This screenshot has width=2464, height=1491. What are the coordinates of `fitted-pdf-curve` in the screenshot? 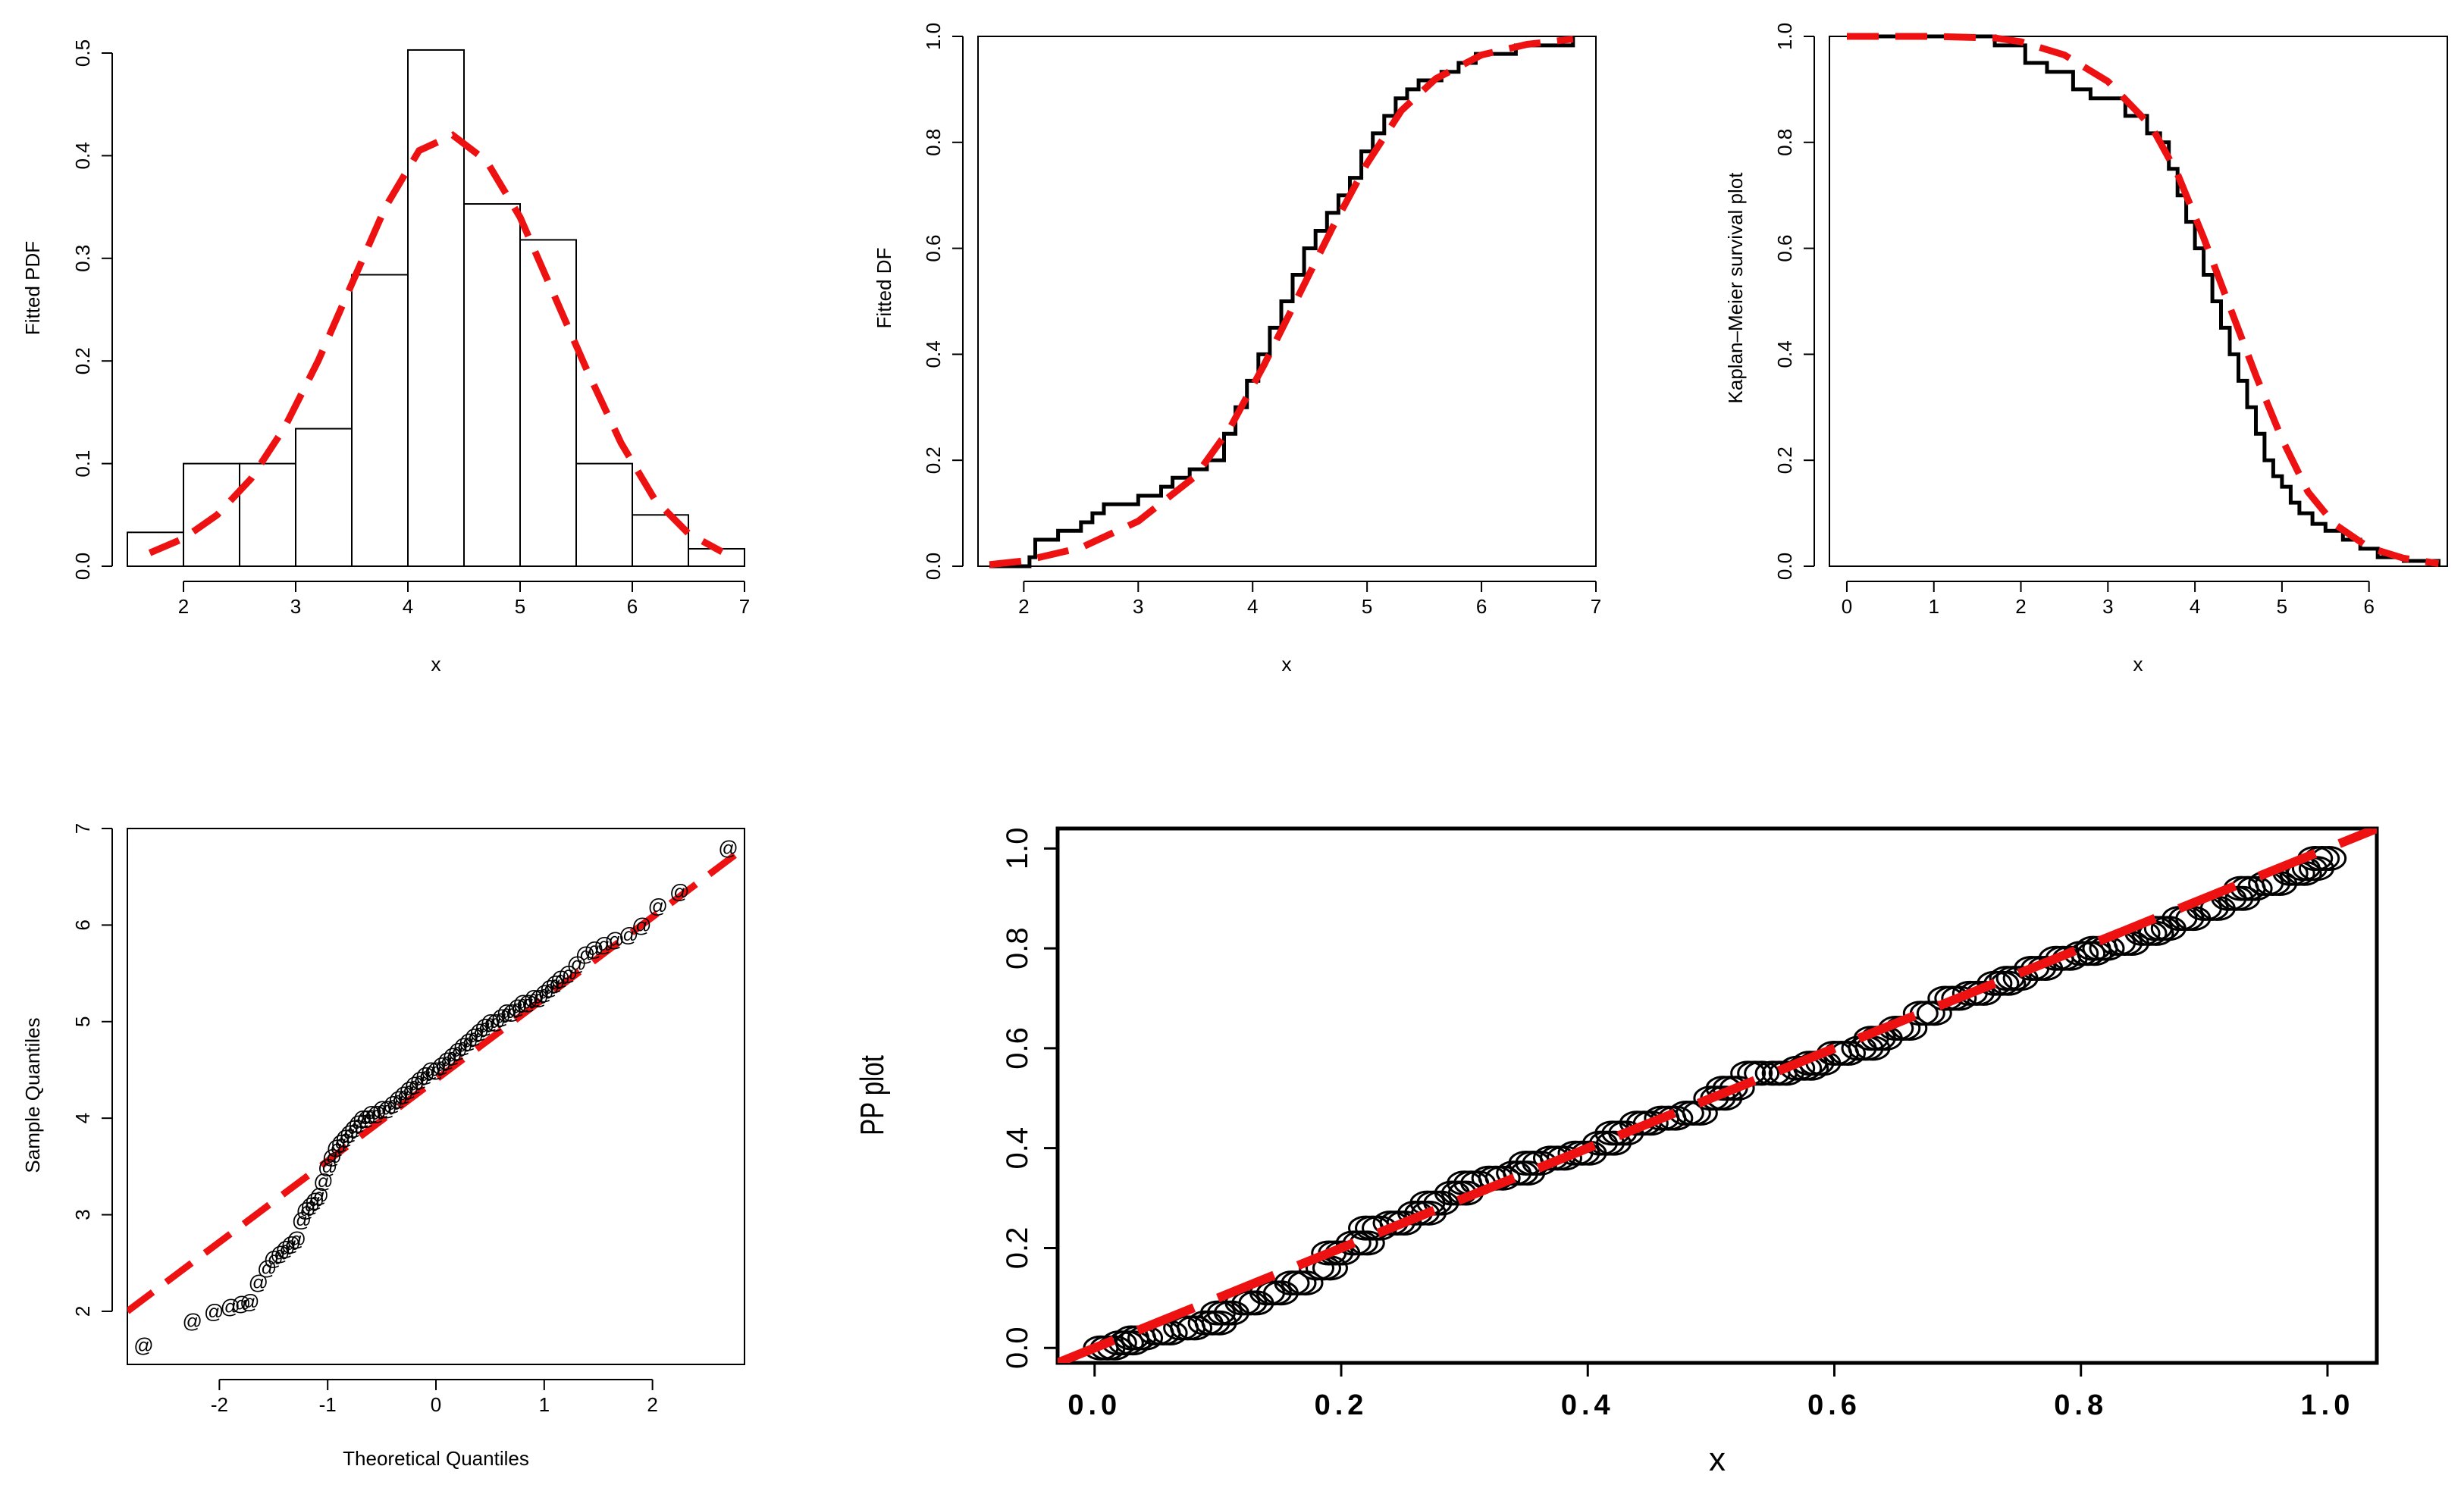 It's located at (436, 343).